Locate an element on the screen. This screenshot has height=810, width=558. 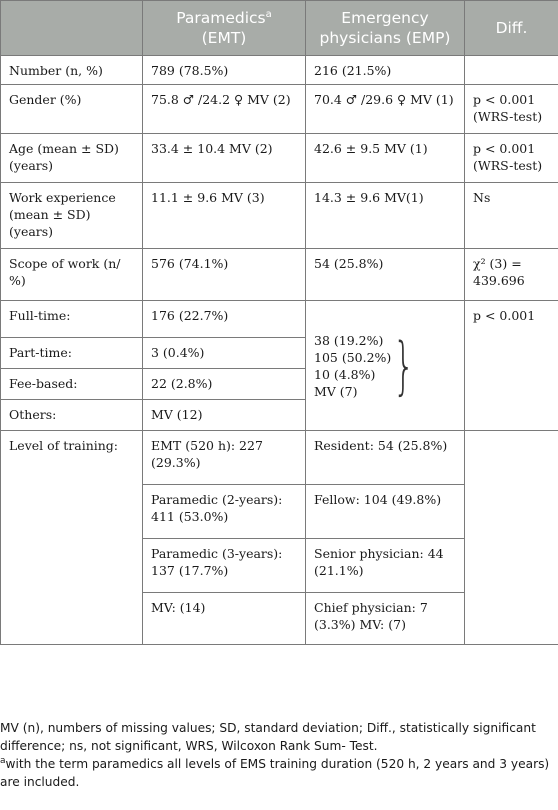
emp-fulltime: 38 (19.2%) is located at coordinates (349, 340).